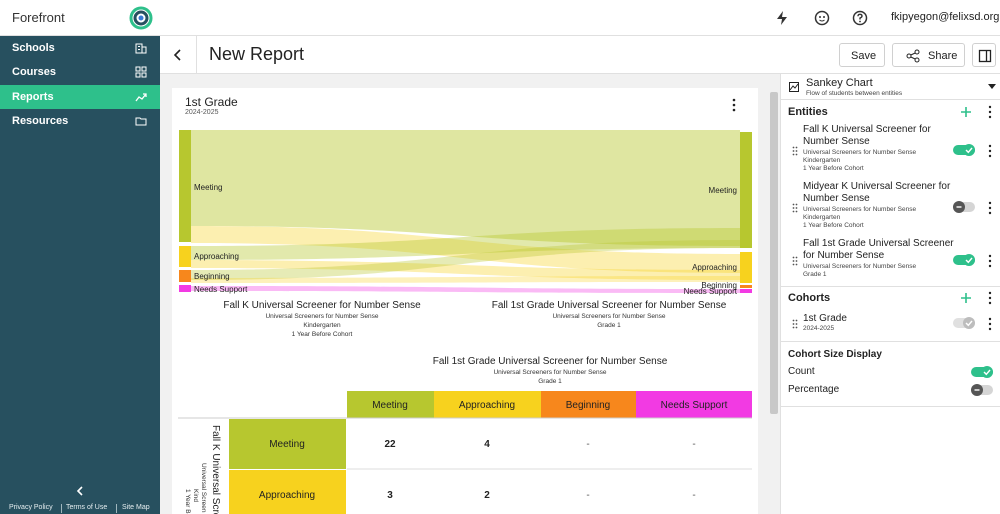 This screenshot has height=514, width=1000. What do you see at coordinates (808, 112) in the screenshot?
I see `entities-header: Entities` at bounding box center [808, 112].